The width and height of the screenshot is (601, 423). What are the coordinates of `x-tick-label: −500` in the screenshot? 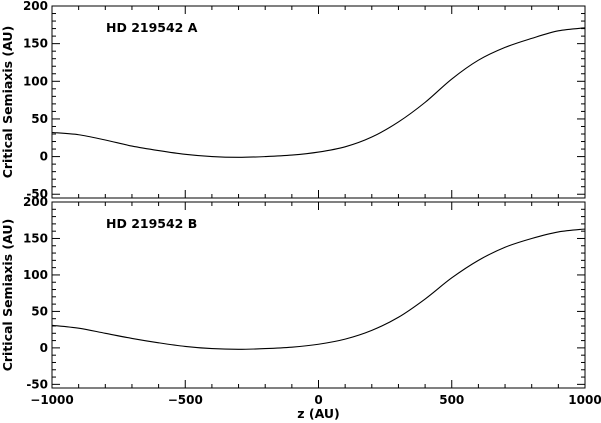 It's located at (185, 400).